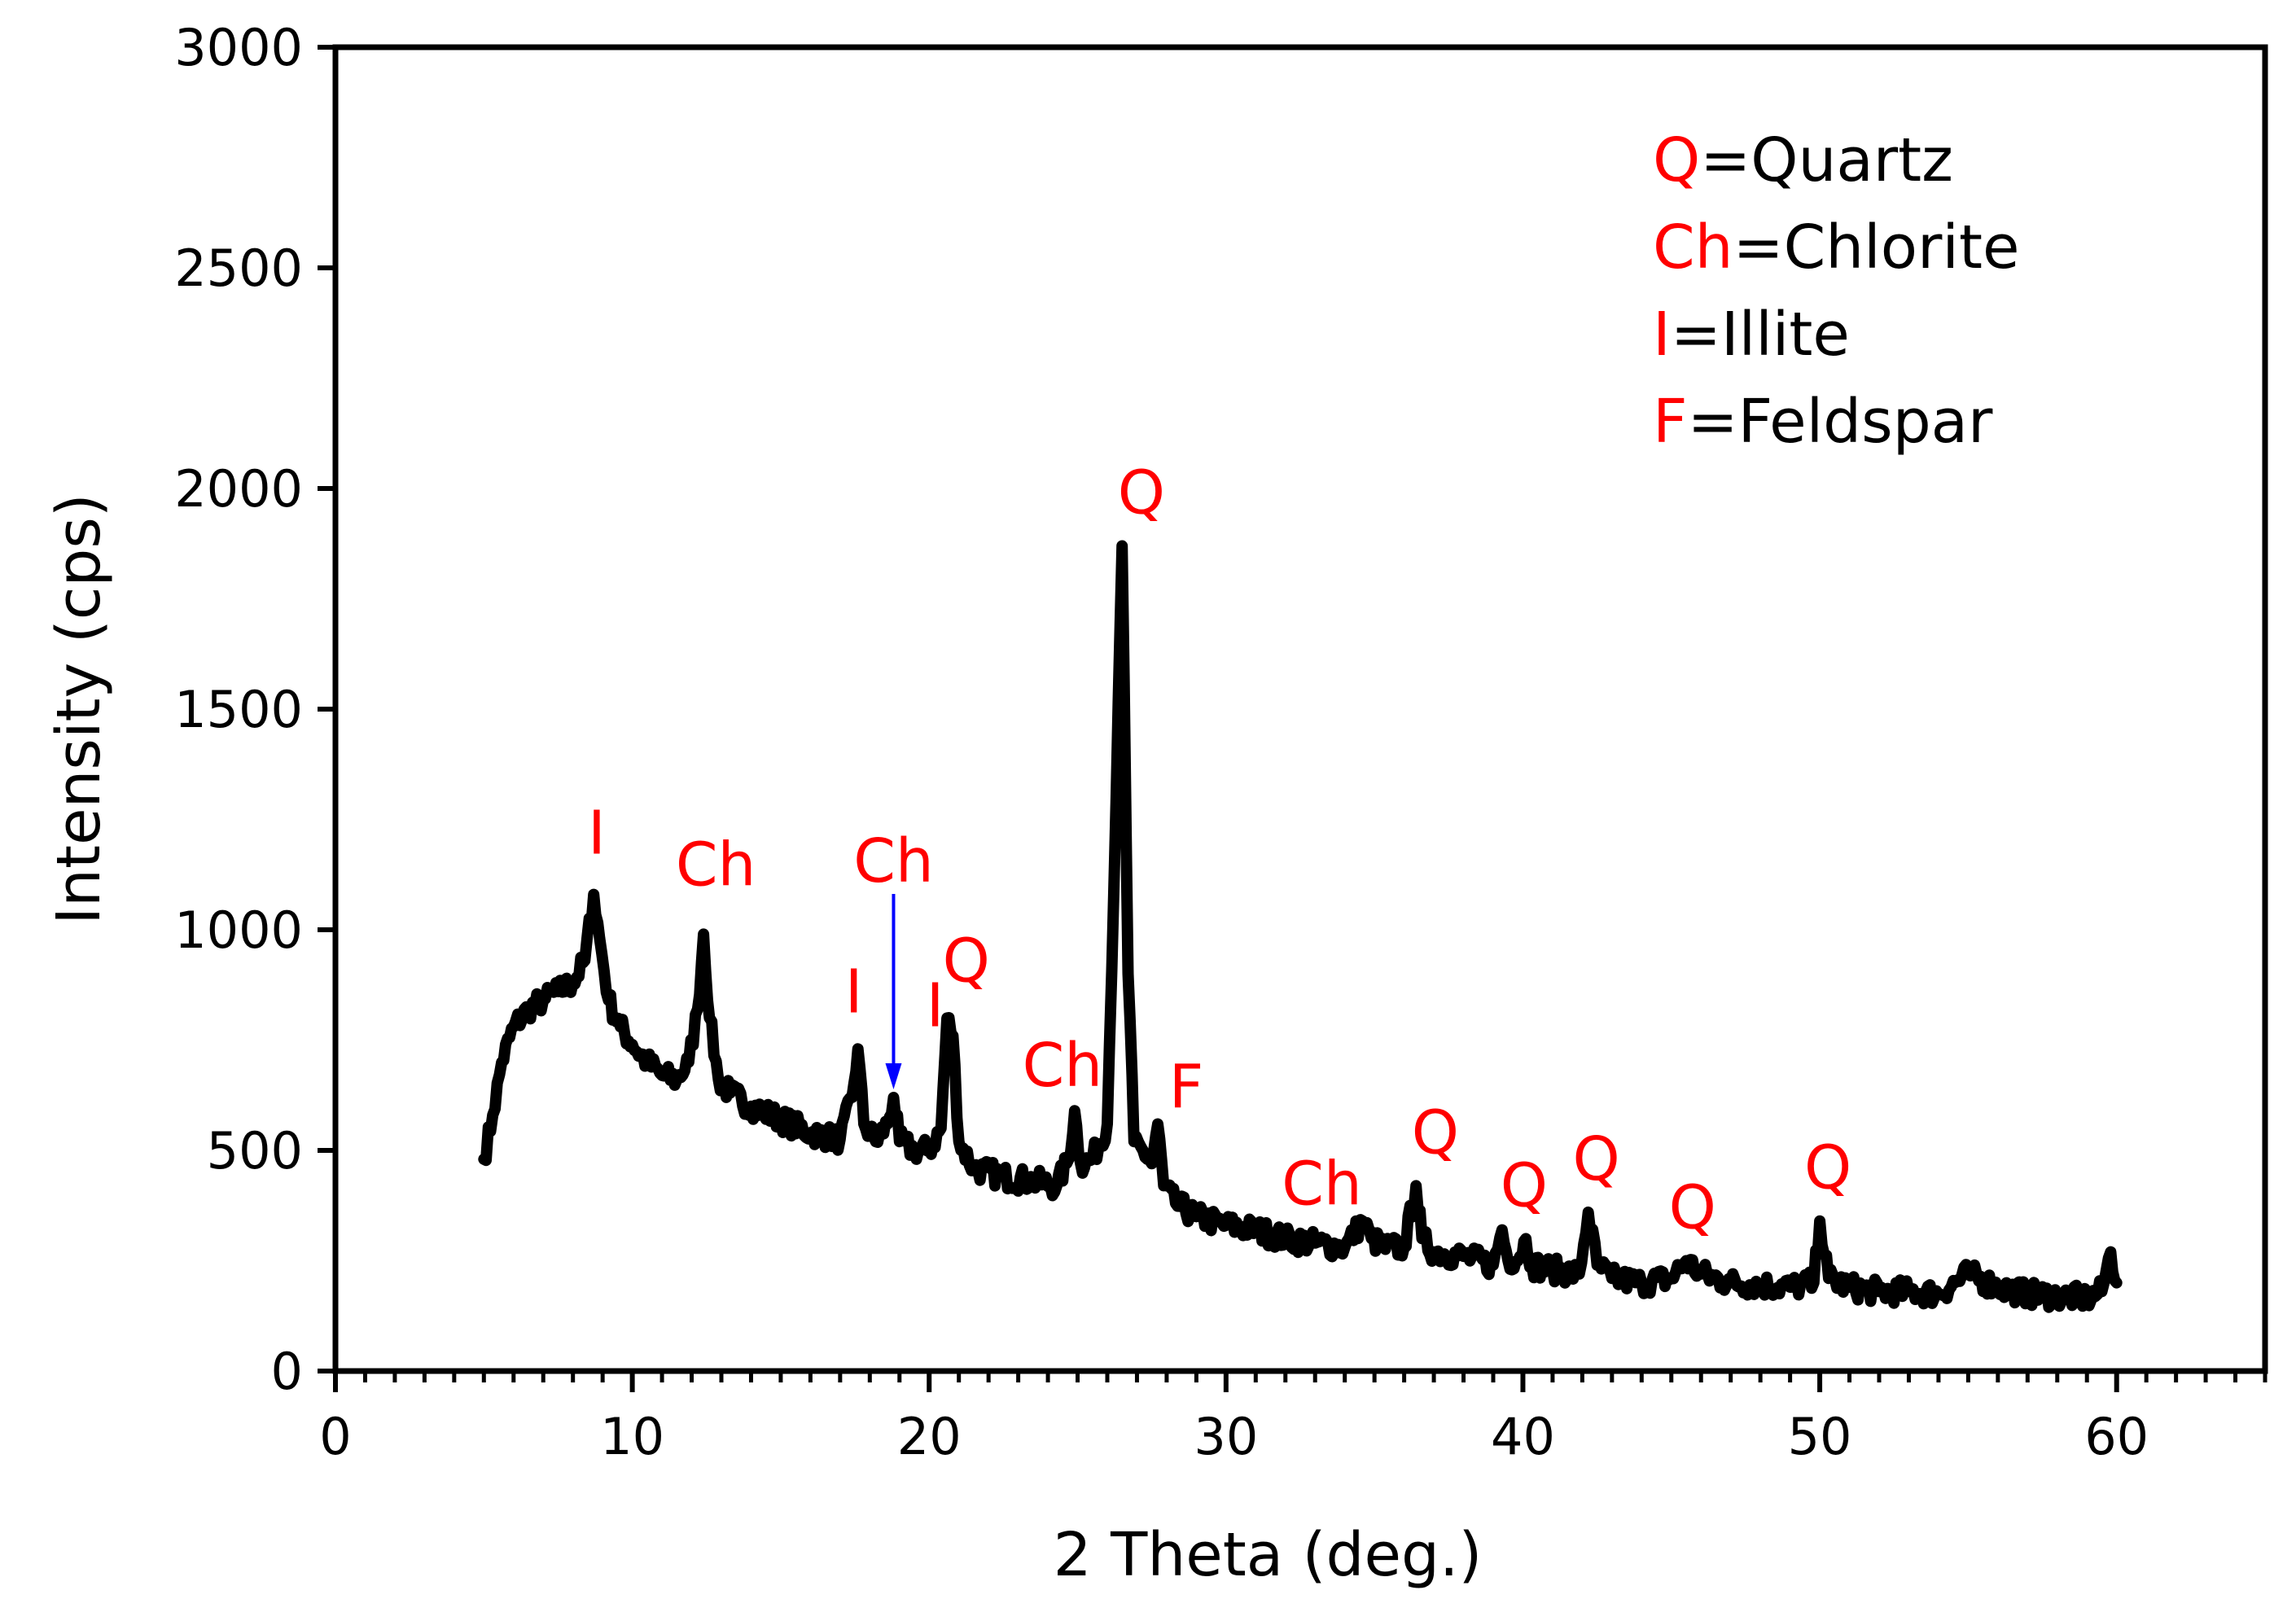 The height and width of the screenshot is (1599, 2296). What do you see at coordinates (238, 709) in the screenshot?
I see `y-tick-label: 1500` at bounding box center [238, 709].